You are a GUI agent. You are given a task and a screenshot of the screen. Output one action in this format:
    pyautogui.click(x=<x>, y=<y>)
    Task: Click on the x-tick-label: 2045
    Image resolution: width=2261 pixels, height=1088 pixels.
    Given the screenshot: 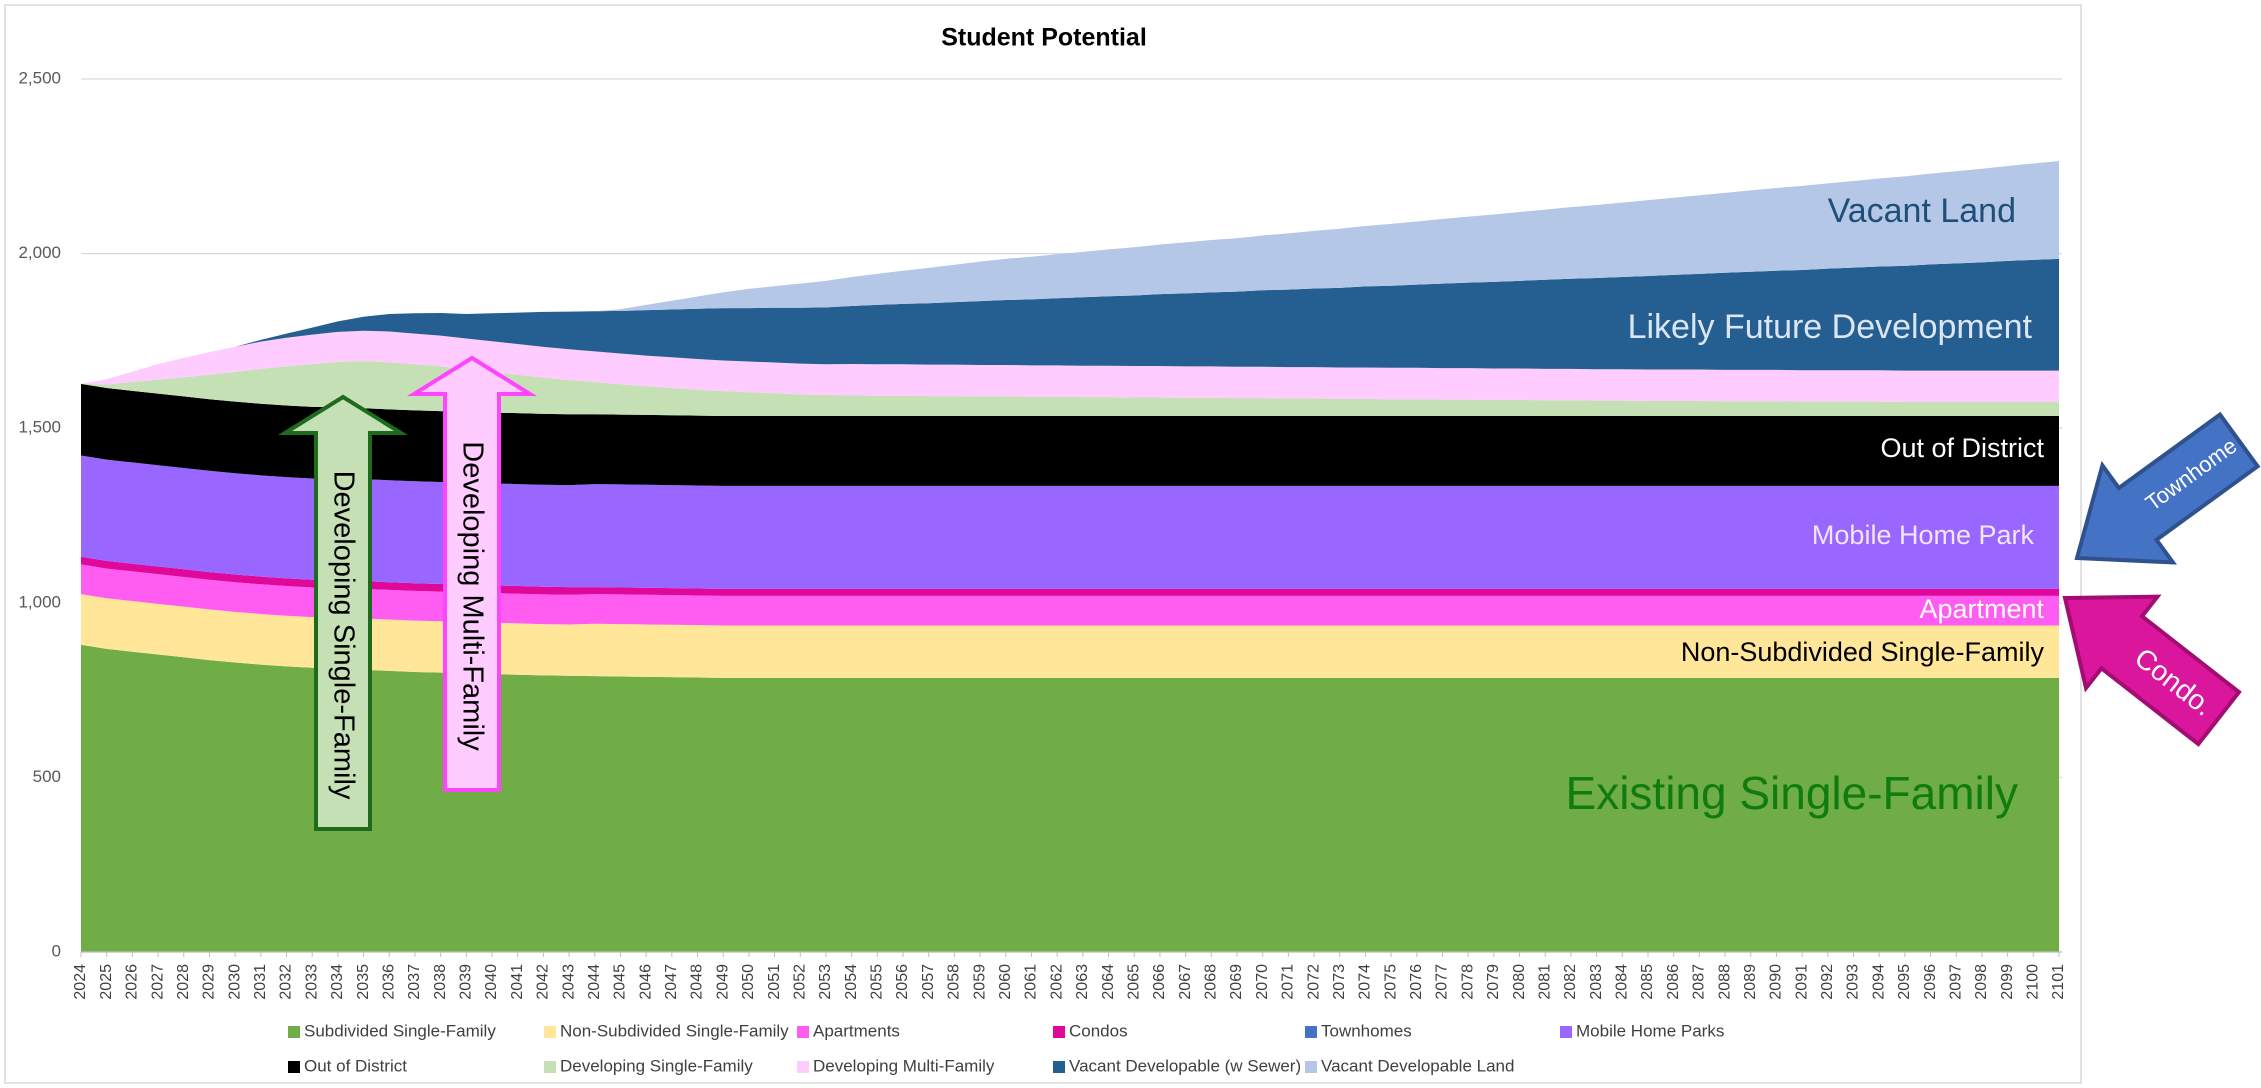 What is the action you would take?
    pyautogui.click(x=620, y=982)
    